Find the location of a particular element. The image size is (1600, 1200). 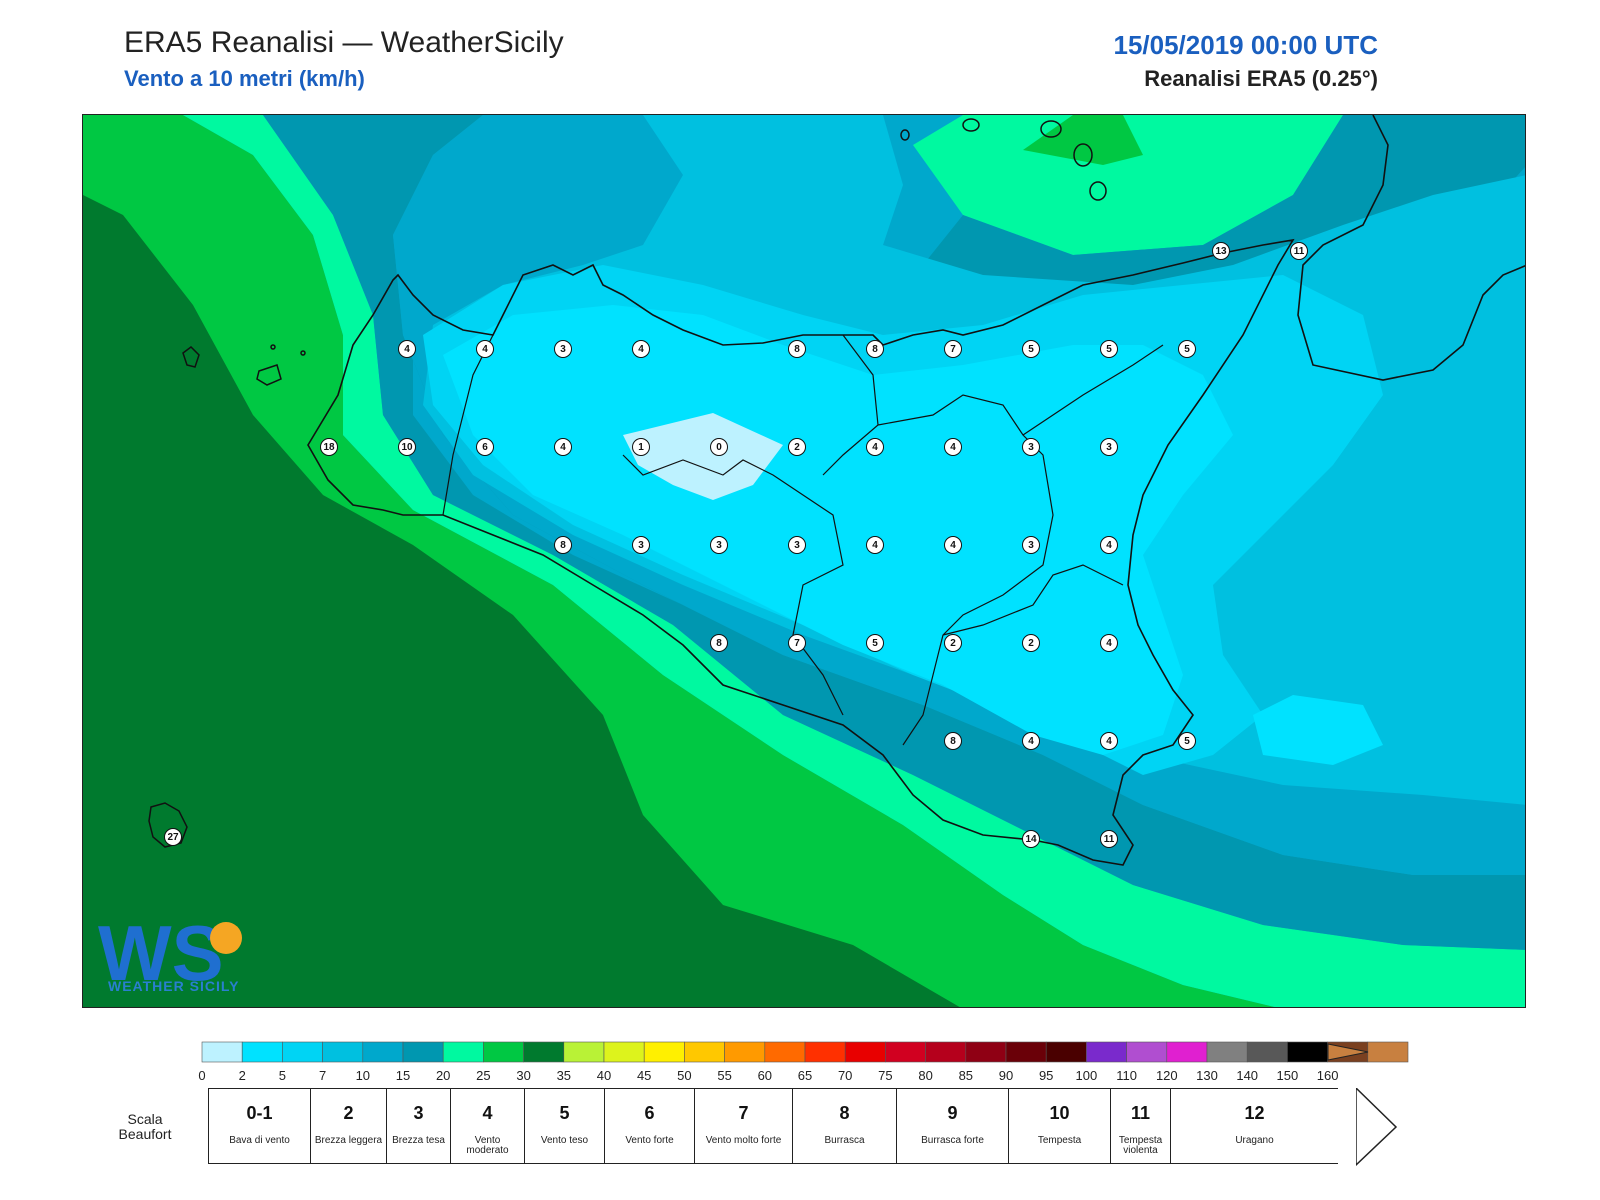

zone-green-north is located at coordinates (1083, 140).